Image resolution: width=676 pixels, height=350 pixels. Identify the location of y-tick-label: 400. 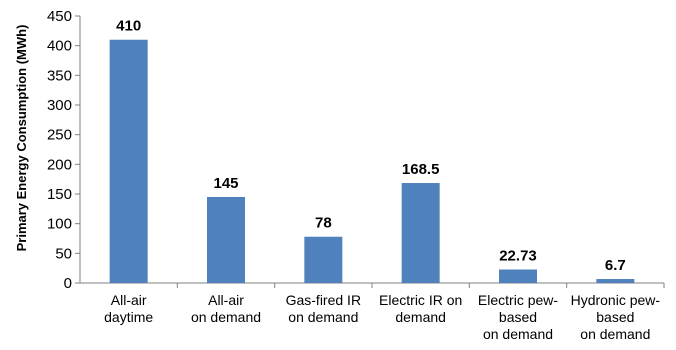
(59, 46).